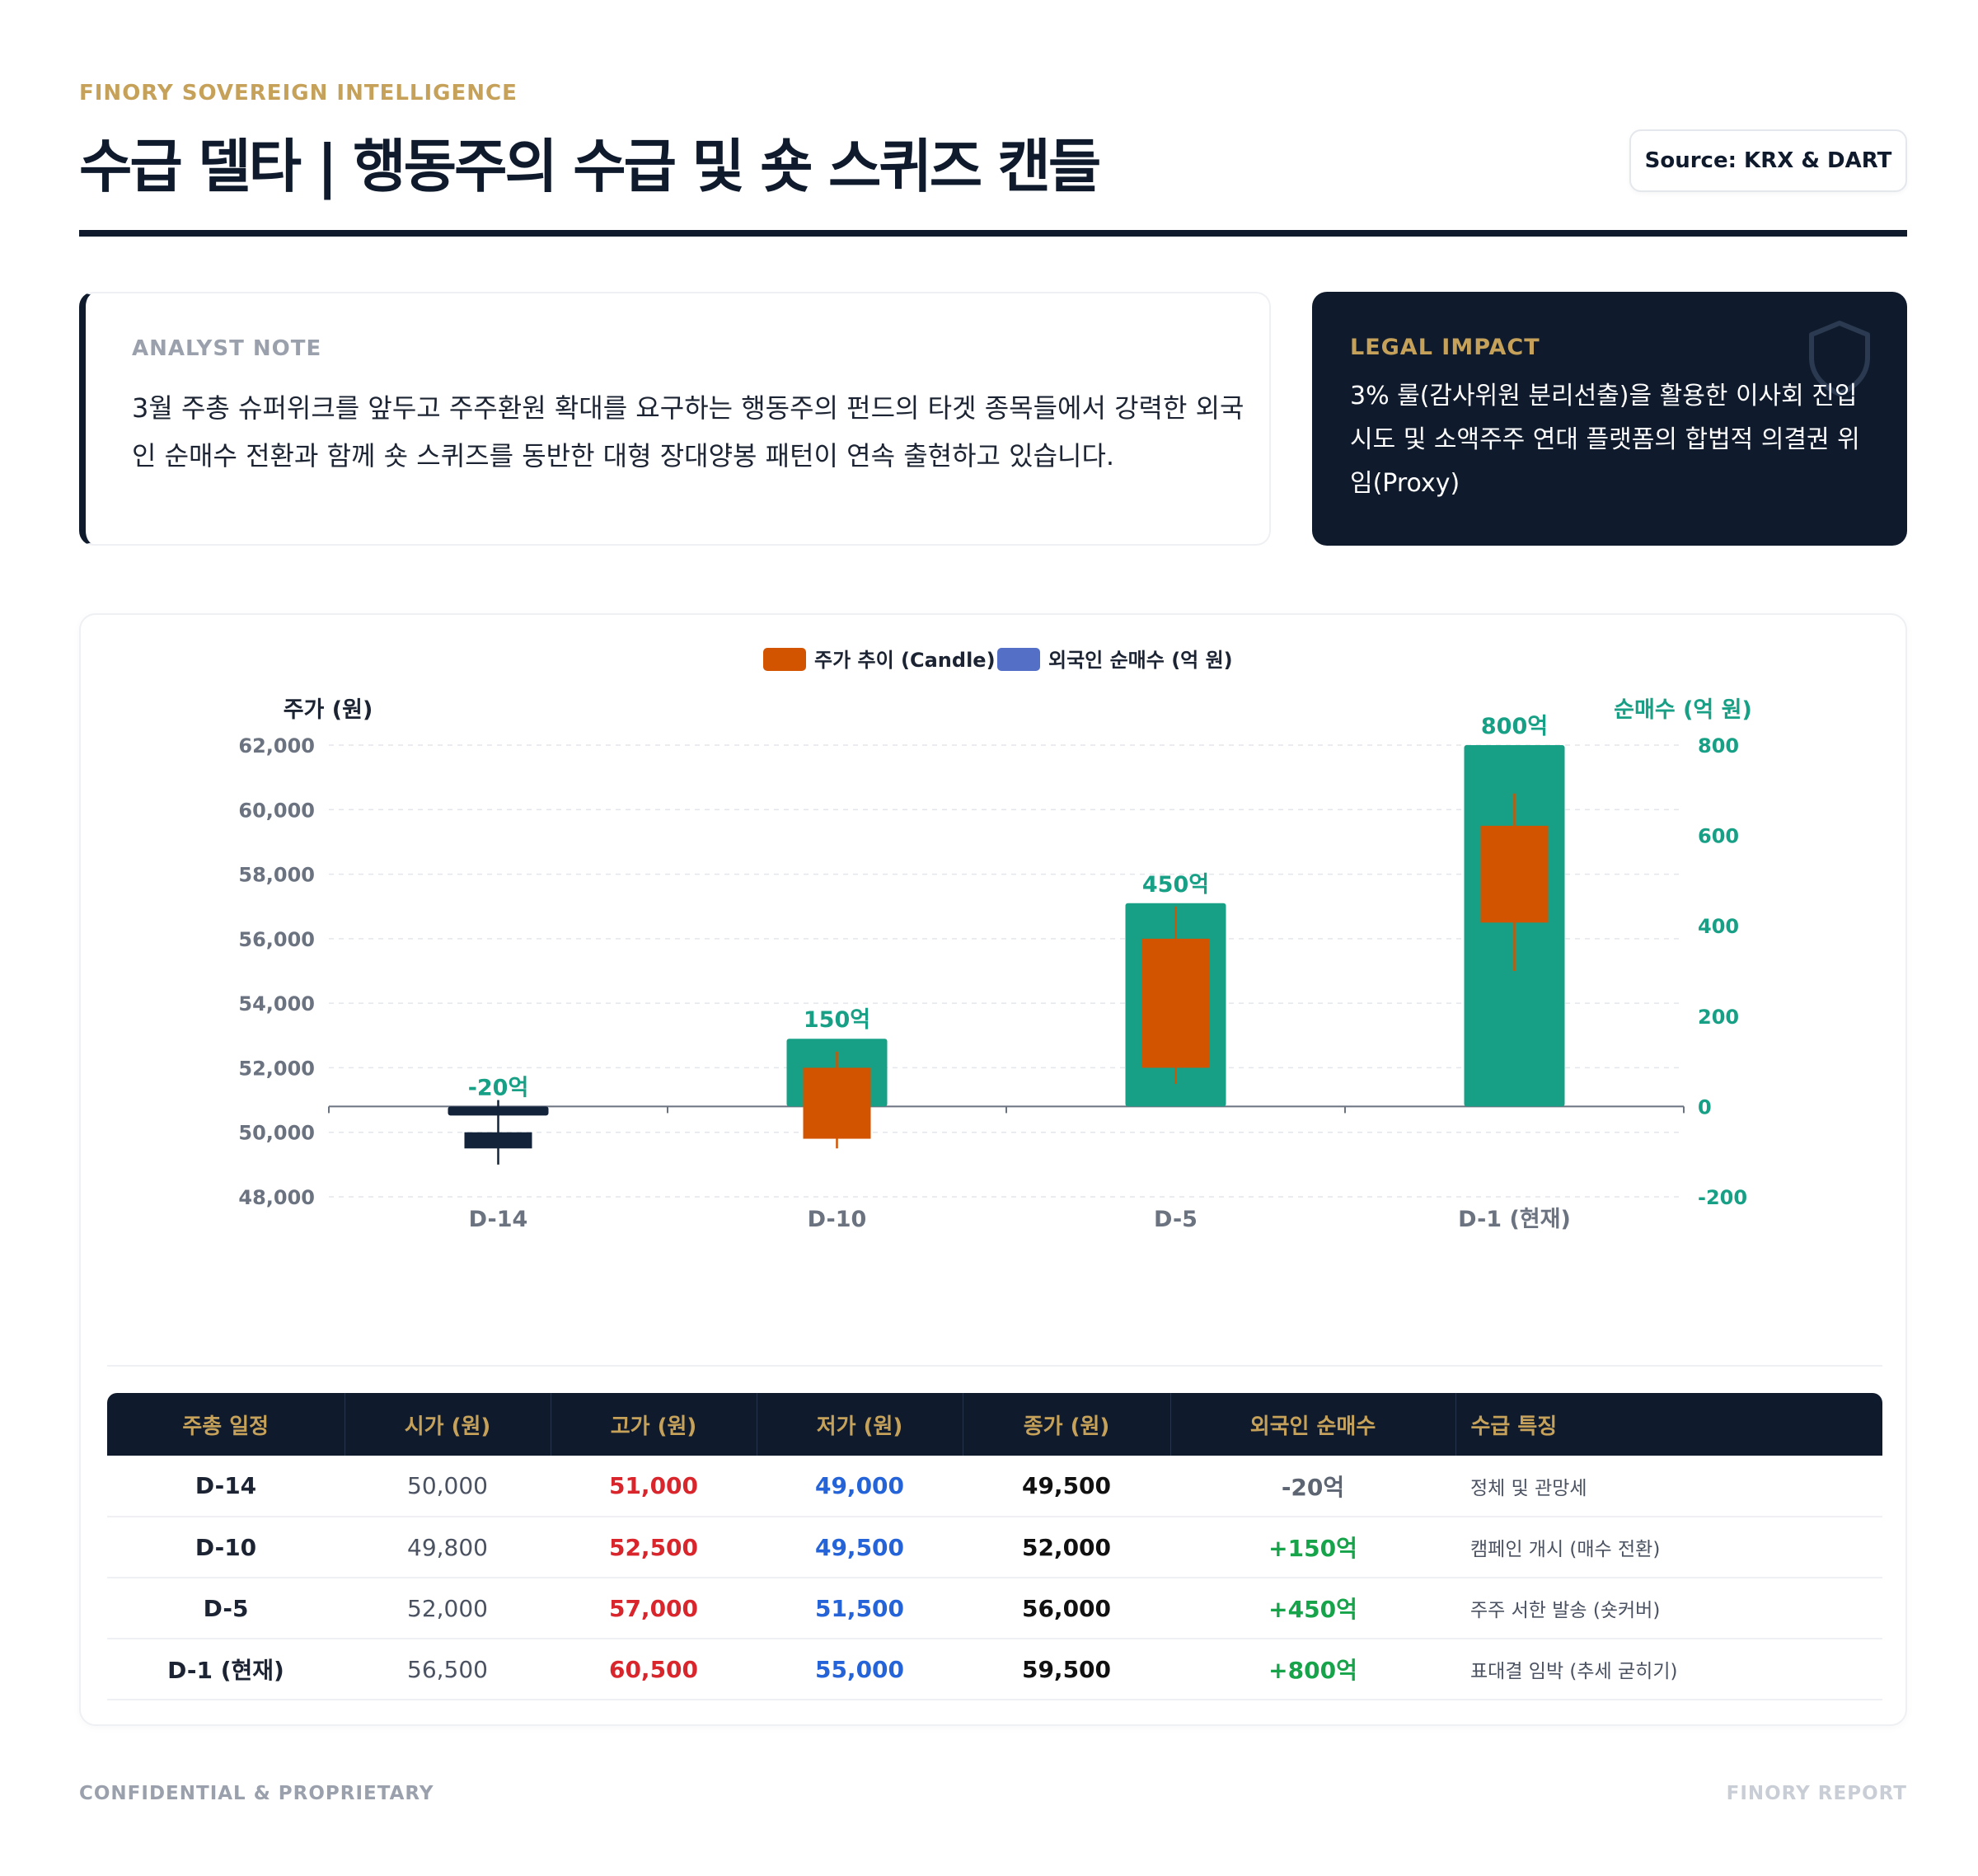  What do you see at coordinates (1312, 1609) in the screenshot?
I see `cell-flow: +450억` at bounding box center [1312, 1609].